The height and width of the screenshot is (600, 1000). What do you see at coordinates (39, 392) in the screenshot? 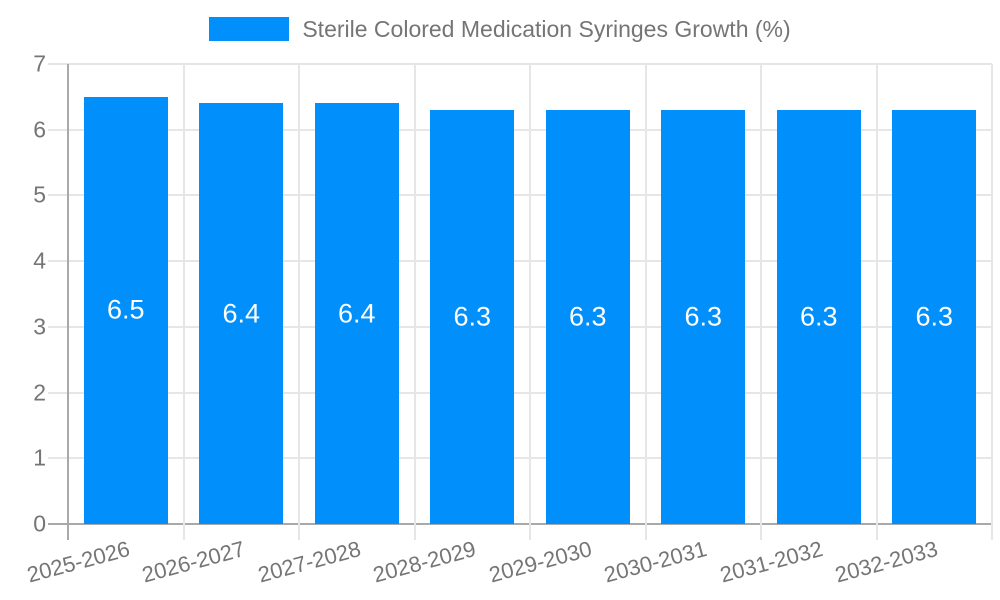
I see `y-axis-label: 2` at bounding box center [39, 392].